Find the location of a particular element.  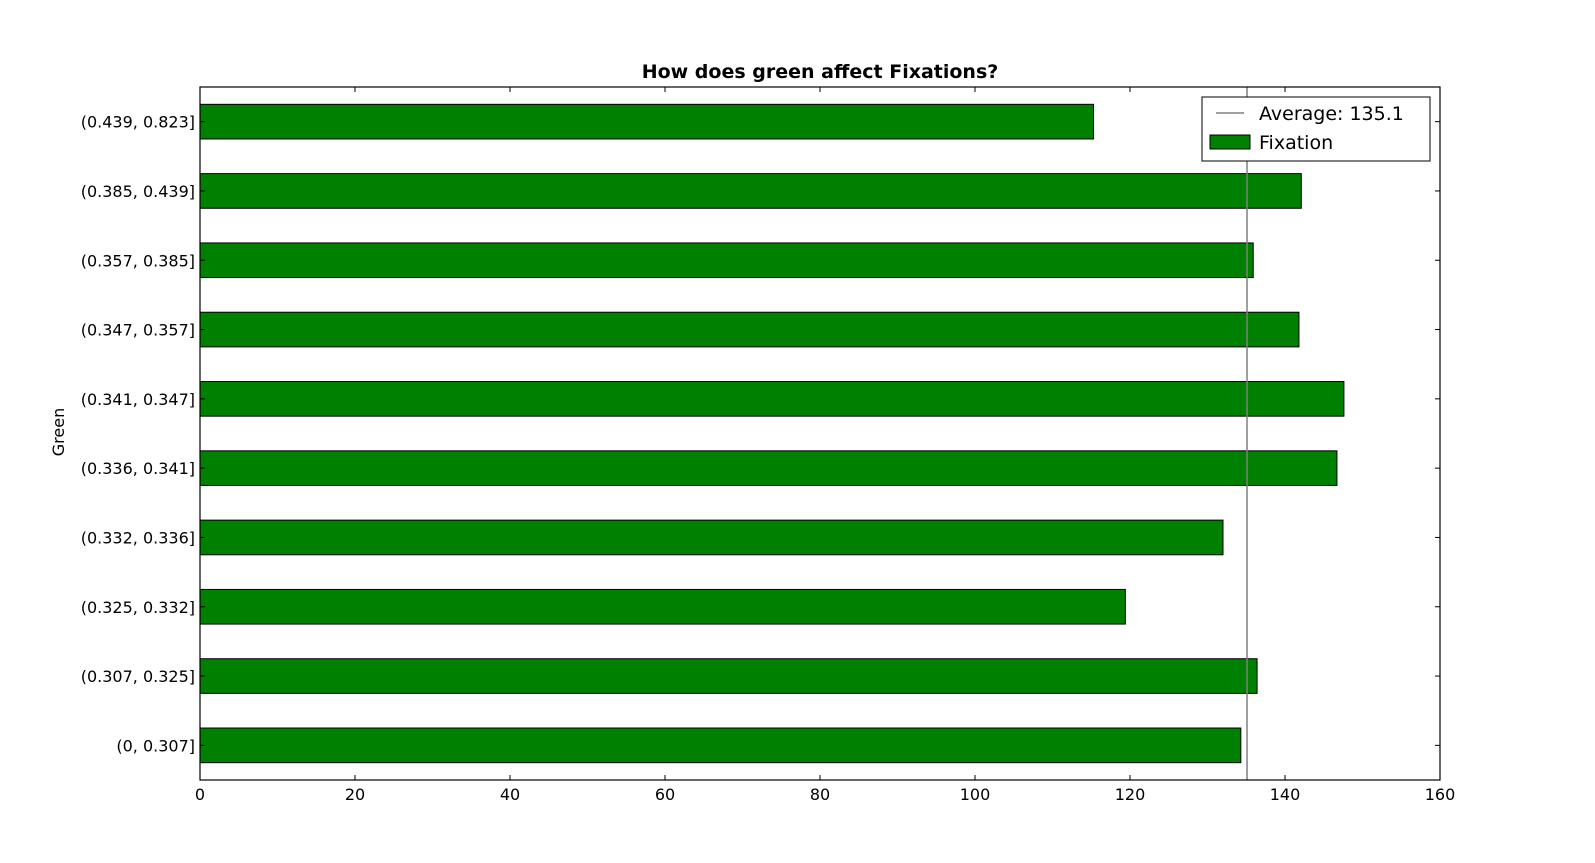

x-tick-label-0: 0 is located at coordinates (200, 794).